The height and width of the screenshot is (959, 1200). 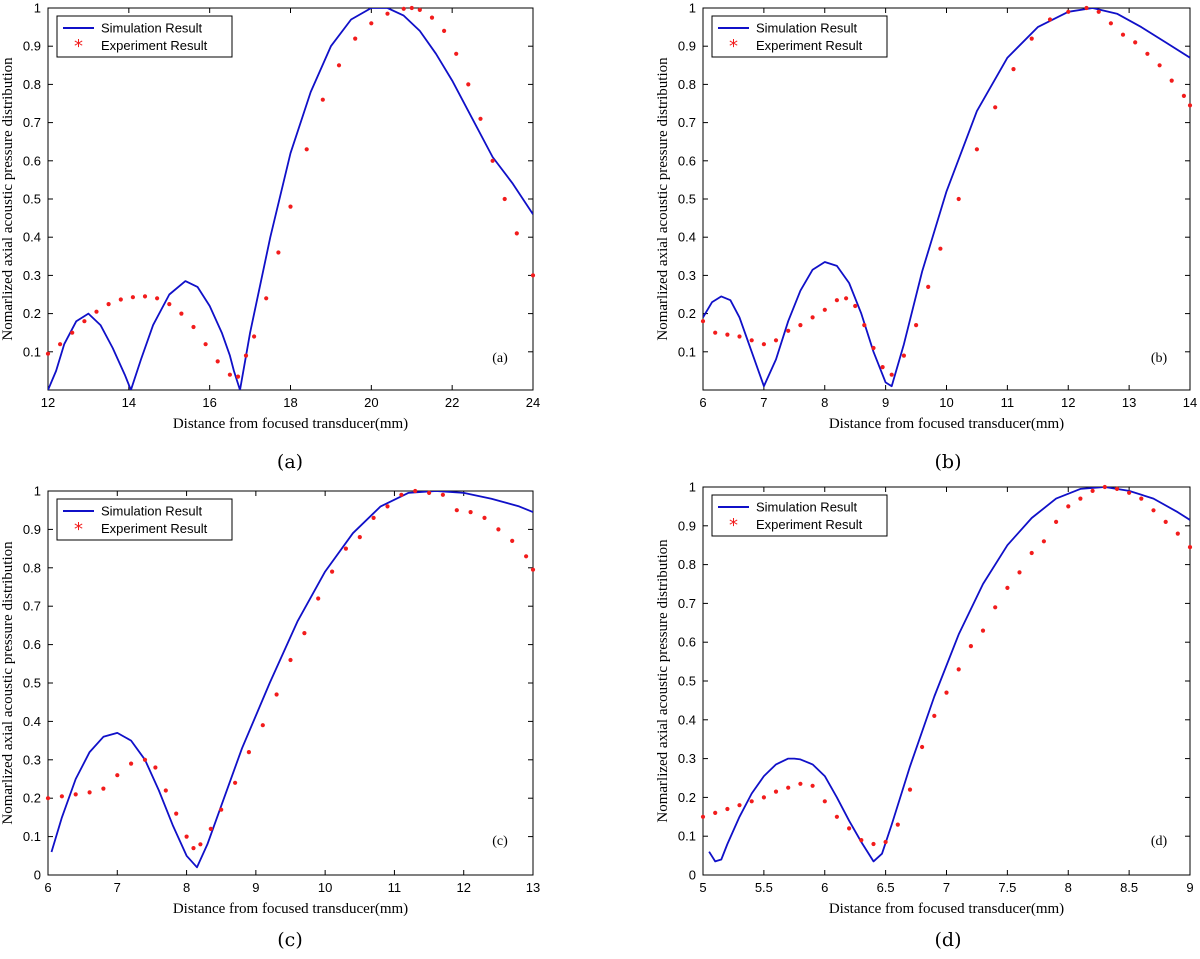 What do you see at coordinates (371, 402) in the screenshot?
I see `x-tick-label: 20` at bounding box center [371, 402].